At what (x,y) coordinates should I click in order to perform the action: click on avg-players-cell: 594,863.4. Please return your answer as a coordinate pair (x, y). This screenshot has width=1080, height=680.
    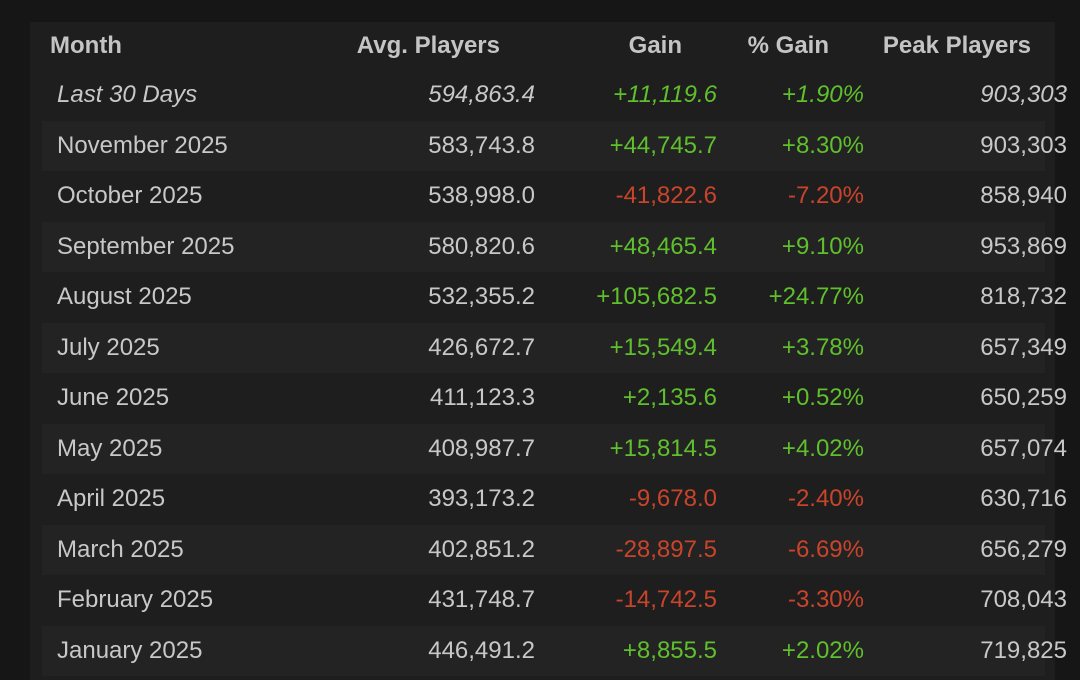
    Looking at the image, I should click on (481, 94).